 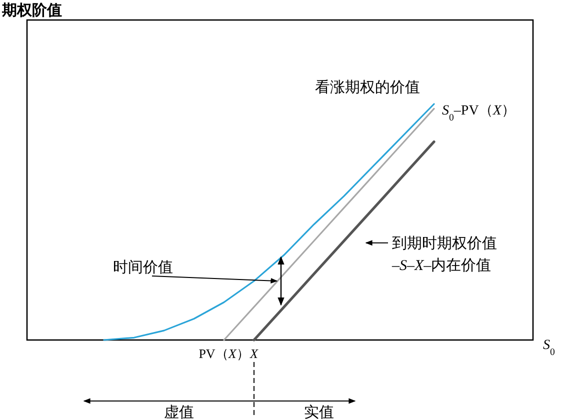 I want to click on annotation: 时间价值, so click(x=143, y=268).